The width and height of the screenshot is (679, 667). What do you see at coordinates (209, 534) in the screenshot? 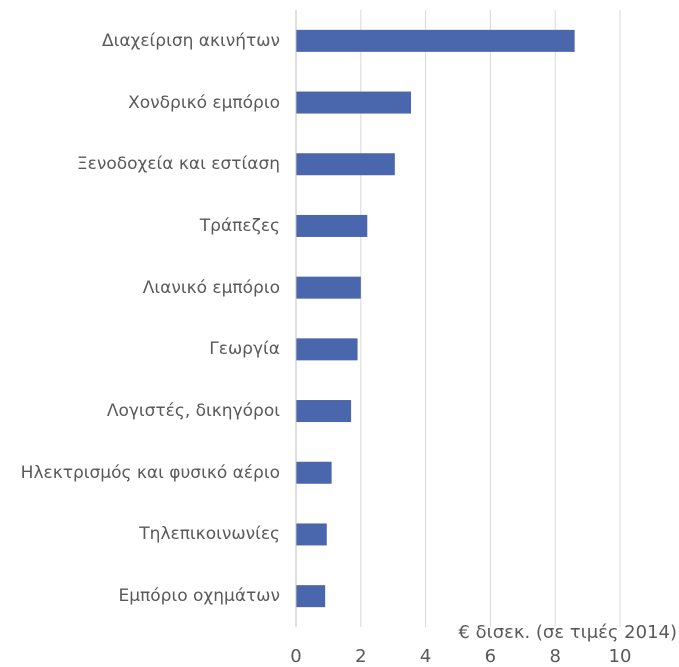
I see `y-tick-label: Τηλεπικοινωνίες` at bounding box center [209, 534].